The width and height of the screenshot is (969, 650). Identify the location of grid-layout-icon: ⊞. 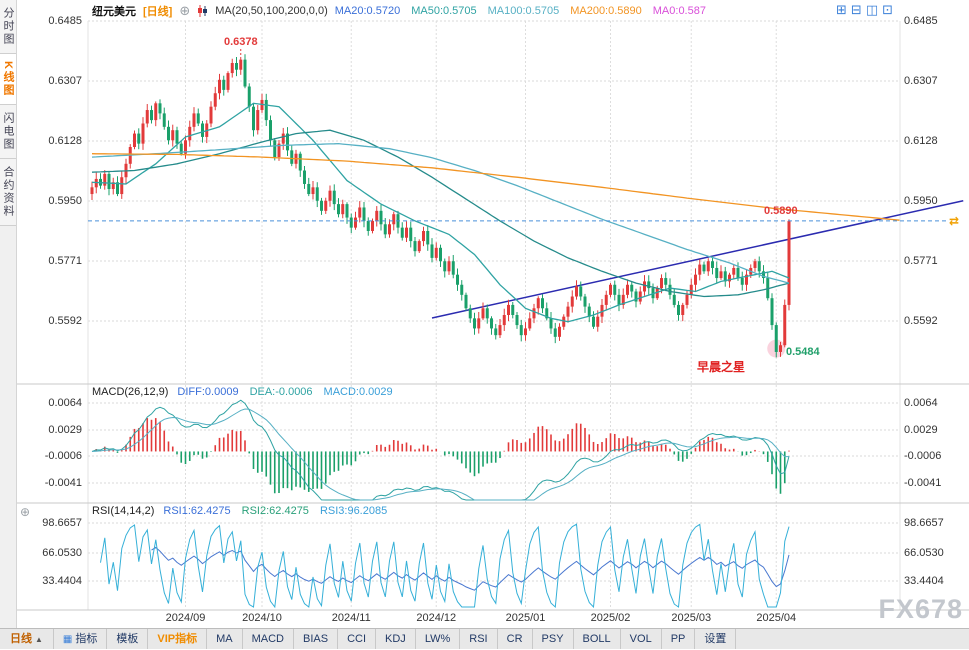
(841, 9).